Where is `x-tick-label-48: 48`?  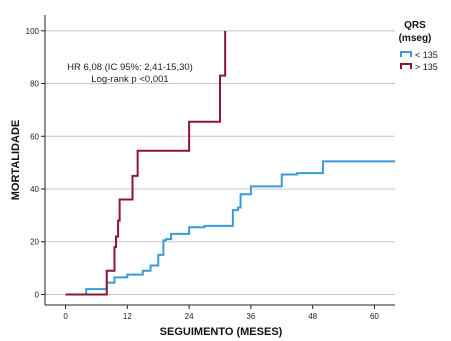 x-tick-label-48: 48 is located at coordinates (312, 316).